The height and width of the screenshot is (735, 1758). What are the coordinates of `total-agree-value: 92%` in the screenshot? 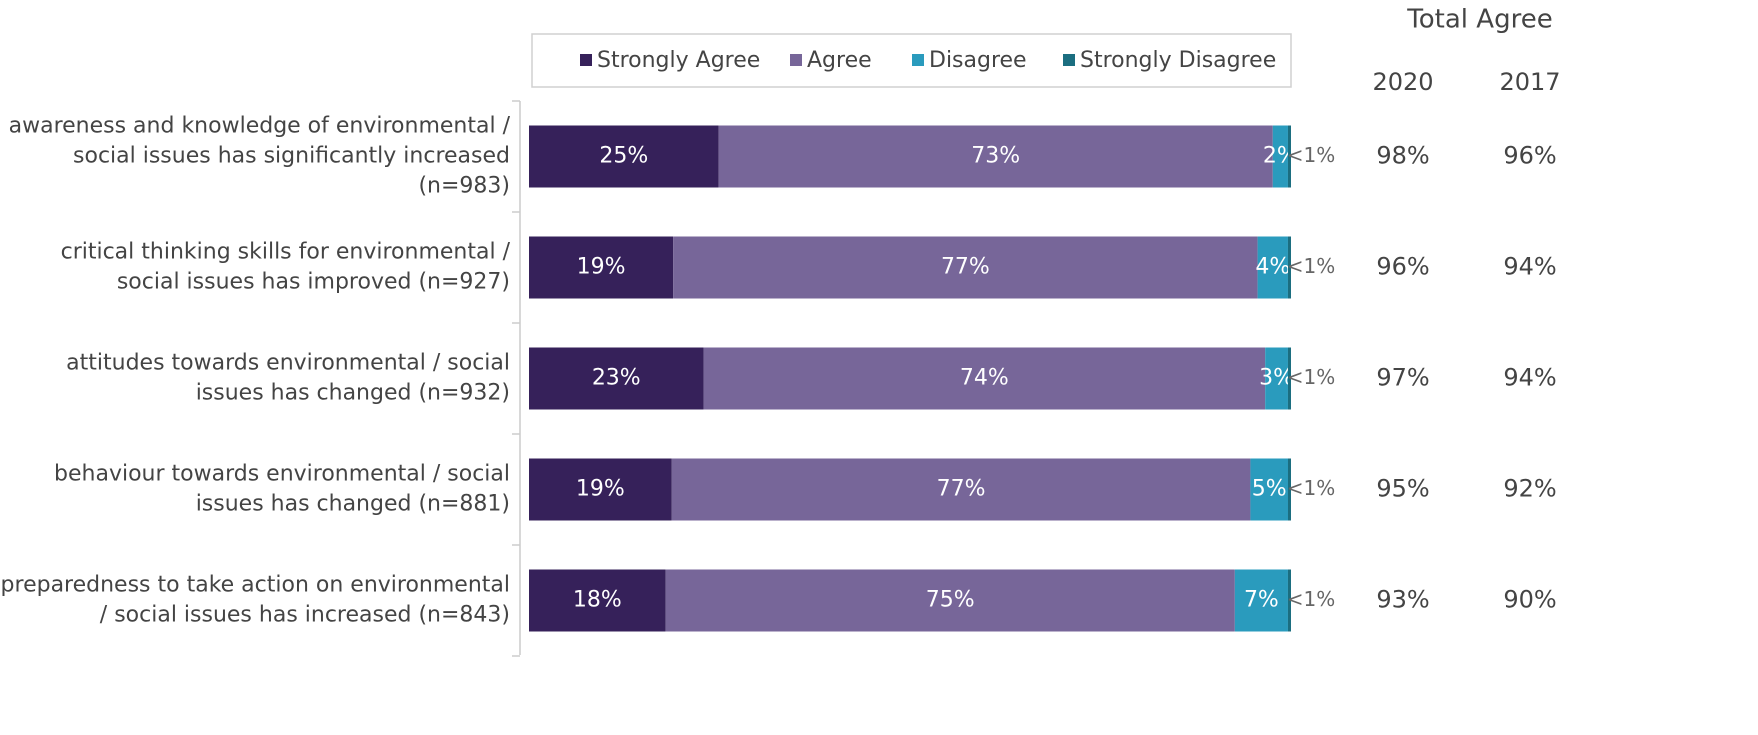 It's located at (1529, 489).